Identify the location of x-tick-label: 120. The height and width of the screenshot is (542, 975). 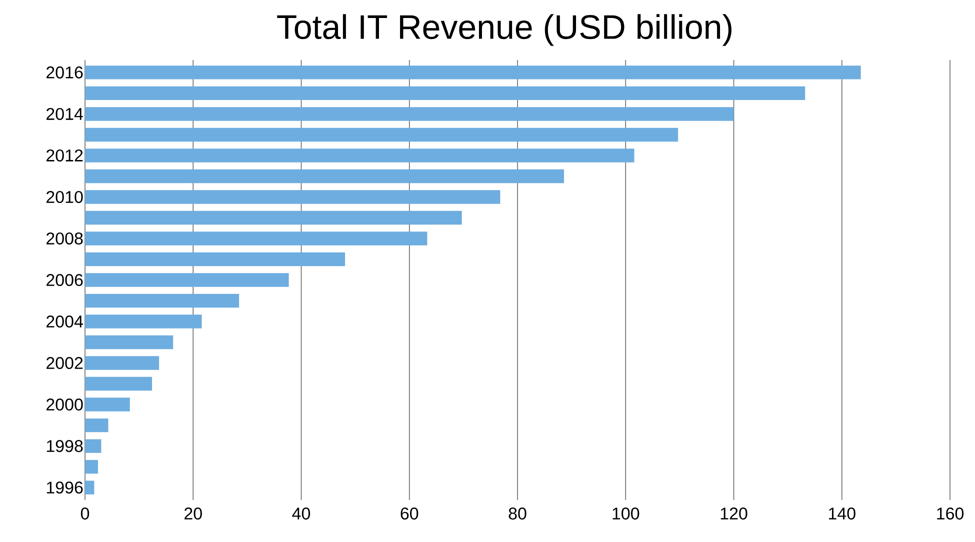
(734, 514).